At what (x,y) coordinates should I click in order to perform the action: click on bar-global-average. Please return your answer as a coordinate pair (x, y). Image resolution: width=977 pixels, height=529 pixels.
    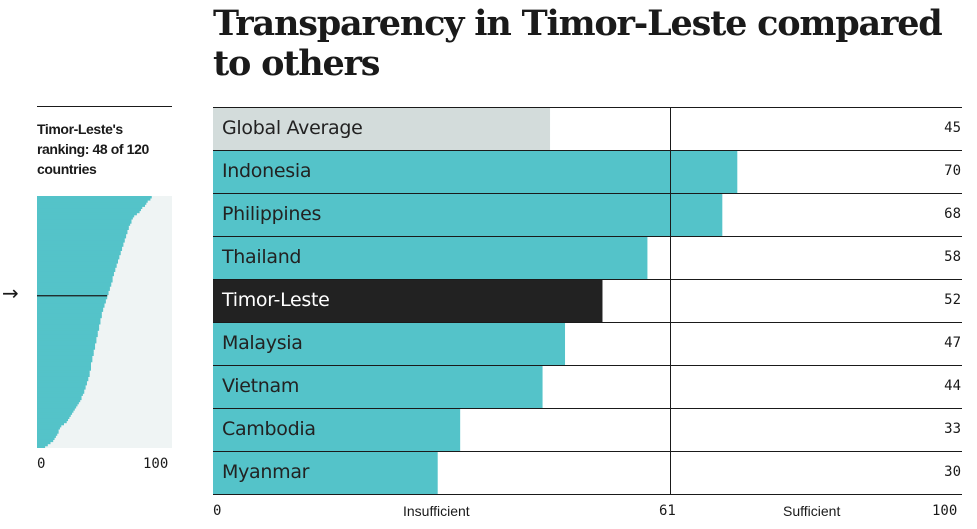
    Looking at the image, I should click on (382, 128).